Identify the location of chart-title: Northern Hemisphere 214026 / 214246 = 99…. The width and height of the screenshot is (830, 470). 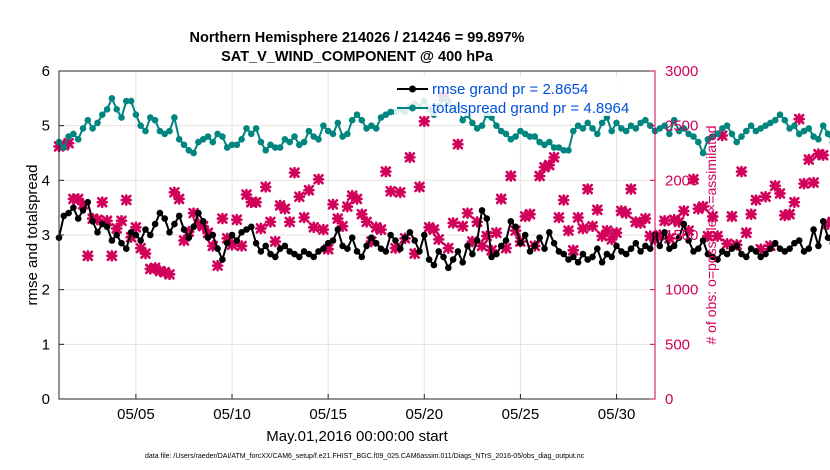
(357, 38).